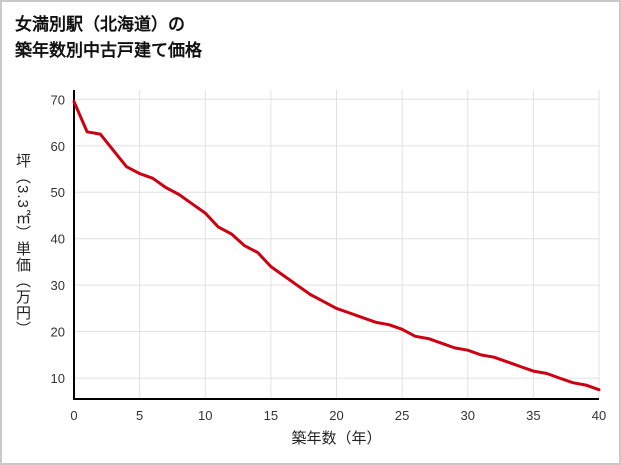 Image resolution: width=621 pixels, height=465 pixels. I want to click on y-tick-label: 70, so click(58, 99).